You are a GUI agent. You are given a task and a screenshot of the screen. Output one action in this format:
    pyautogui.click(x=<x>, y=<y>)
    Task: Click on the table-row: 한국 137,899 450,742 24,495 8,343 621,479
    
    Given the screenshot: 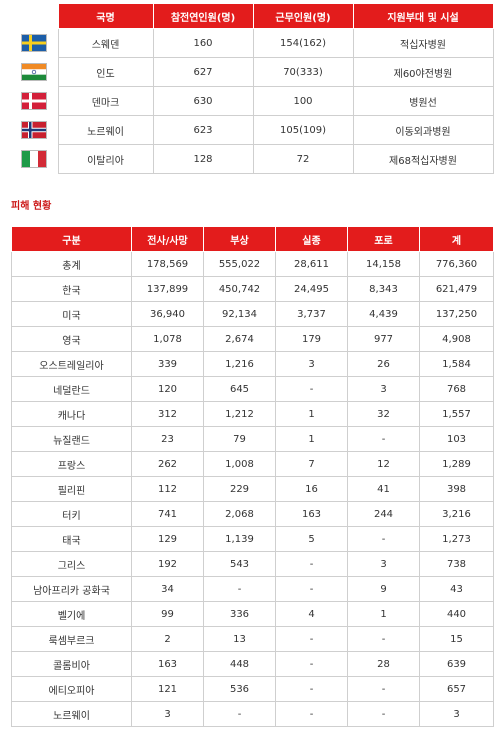 What is the action you would take?
    pyautogui.click(x=252, y=289)
    